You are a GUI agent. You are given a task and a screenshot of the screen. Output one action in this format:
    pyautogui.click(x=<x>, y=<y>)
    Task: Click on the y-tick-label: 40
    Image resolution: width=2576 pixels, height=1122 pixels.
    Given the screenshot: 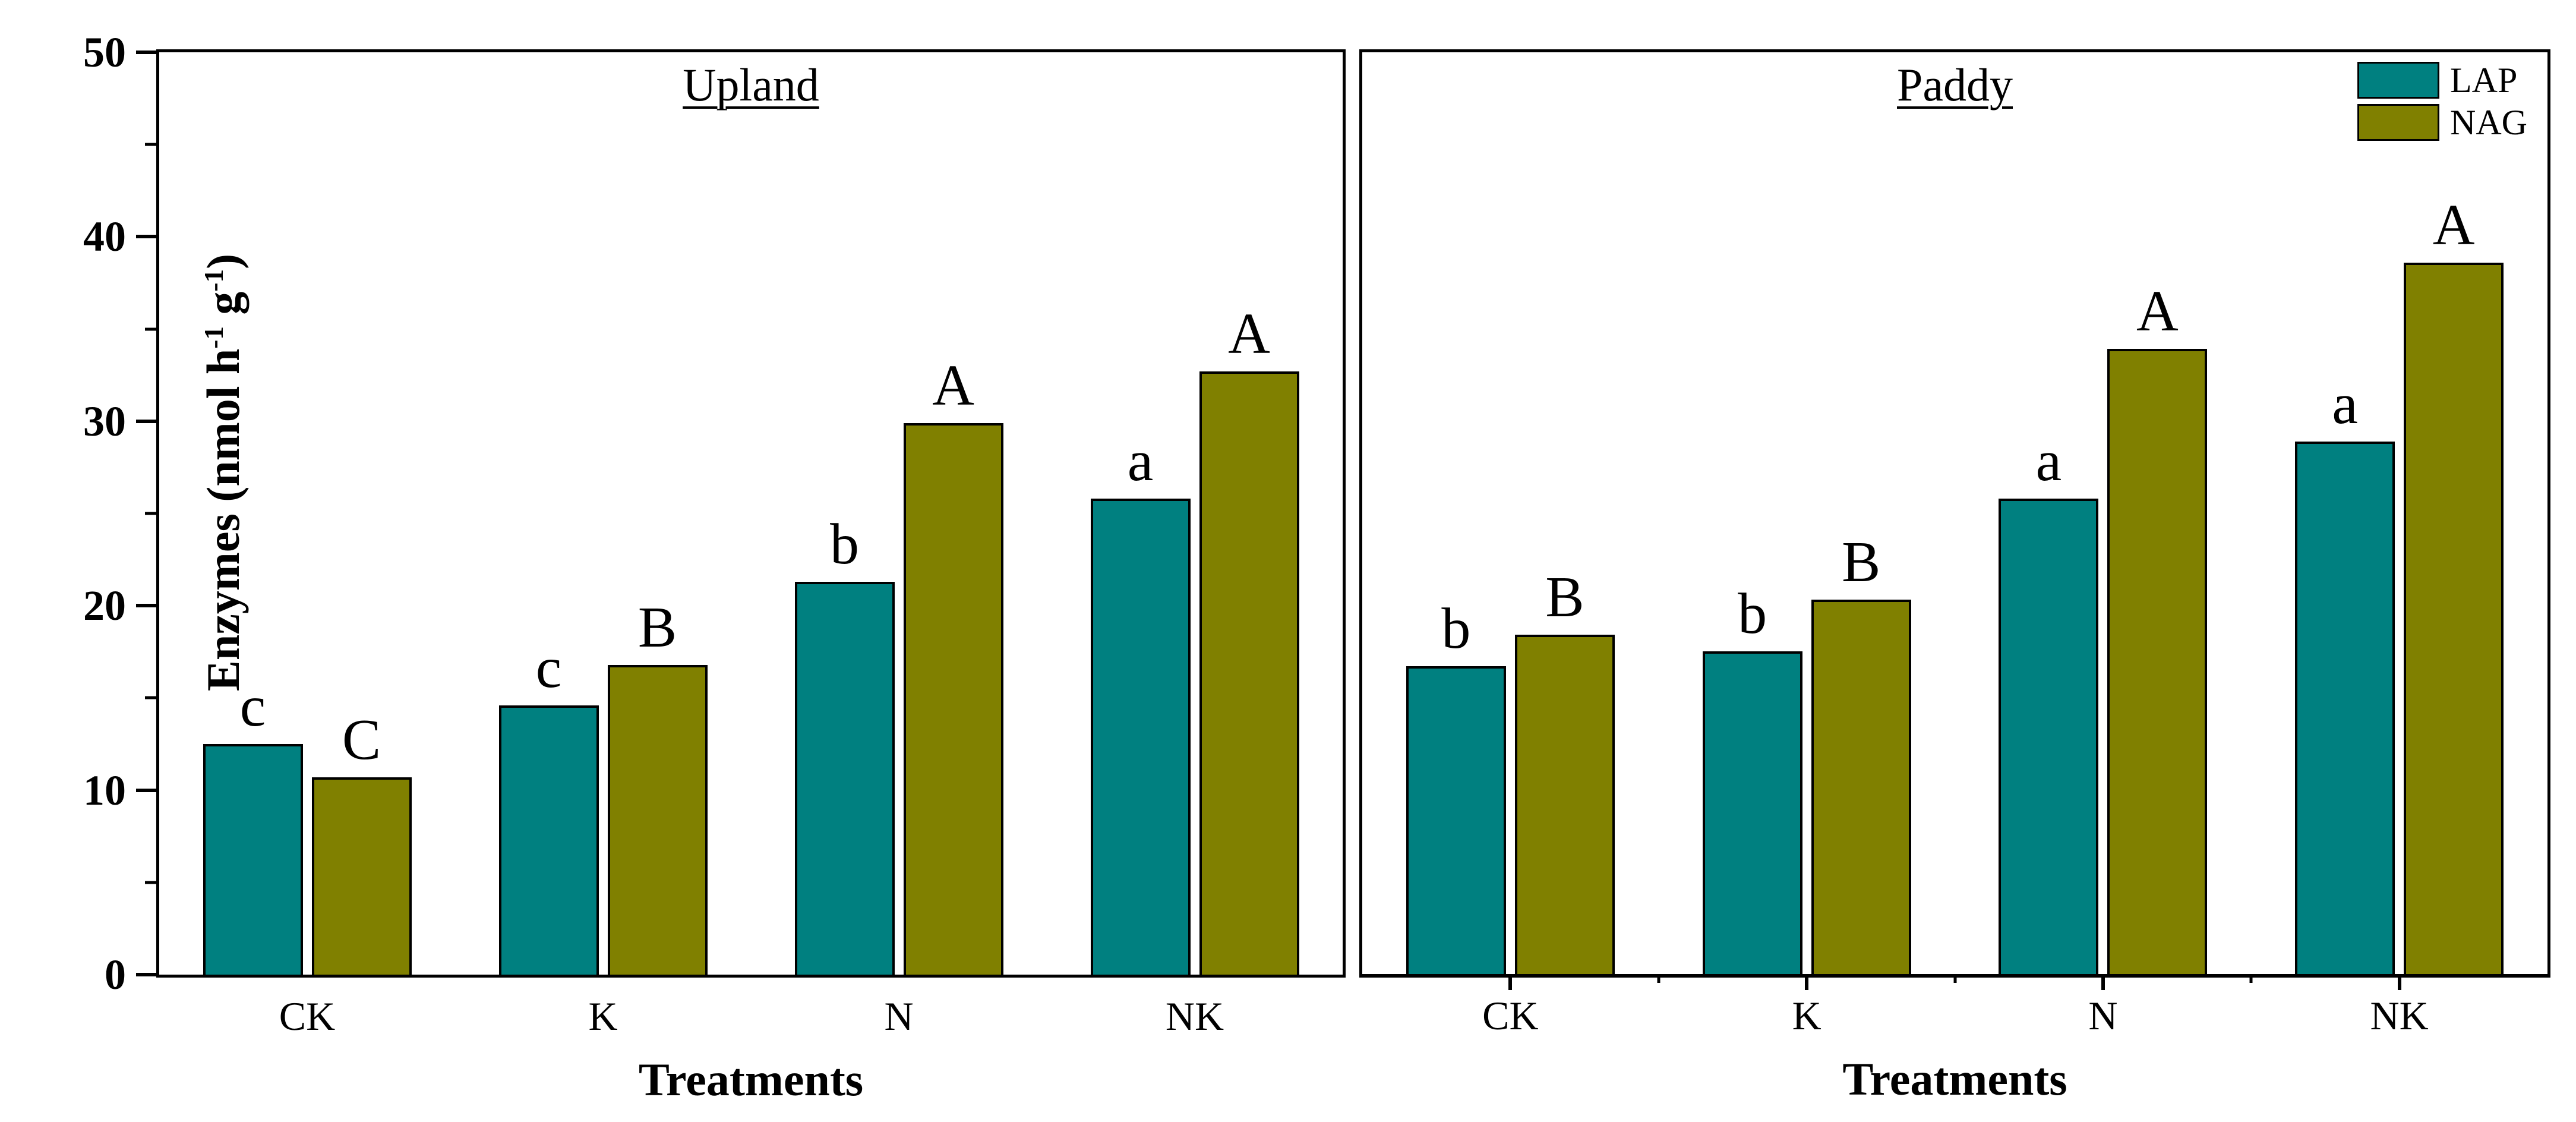 What is the action you would take?
    pyautogui.click(x=104, y=237)
    